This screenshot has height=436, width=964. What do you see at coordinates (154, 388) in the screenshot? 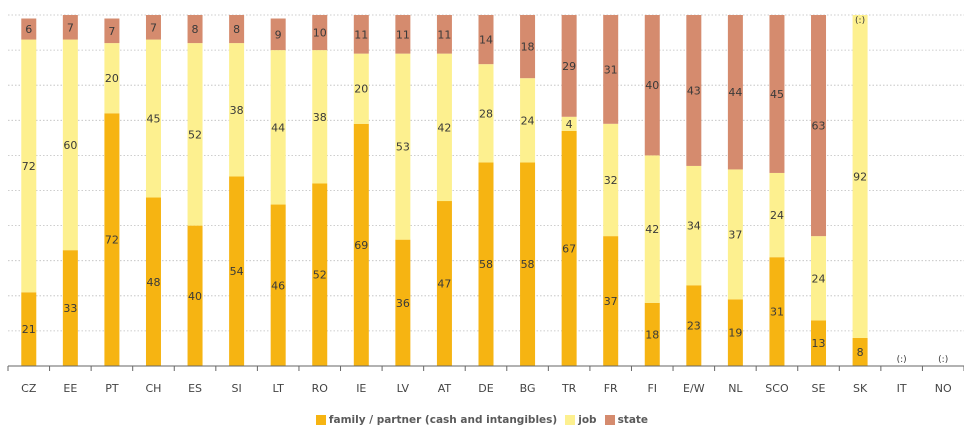
I see `x-tick-label: CH` at bounding box center [154, 388].